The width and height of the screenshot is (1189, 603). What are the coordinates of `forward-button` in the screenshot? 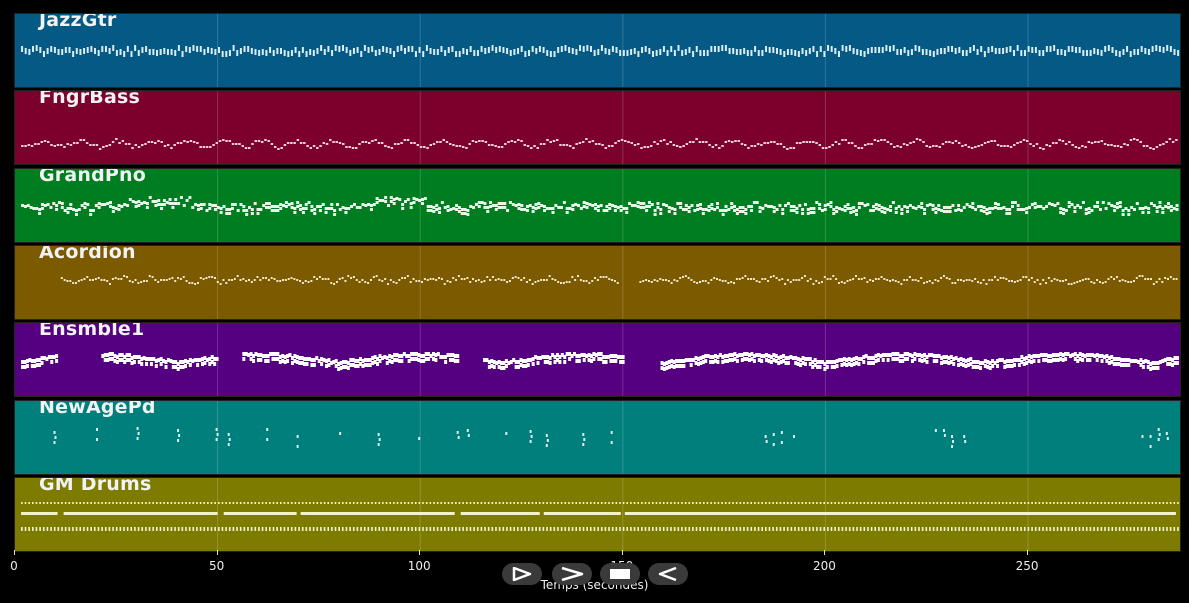 It's located at (572, 574).